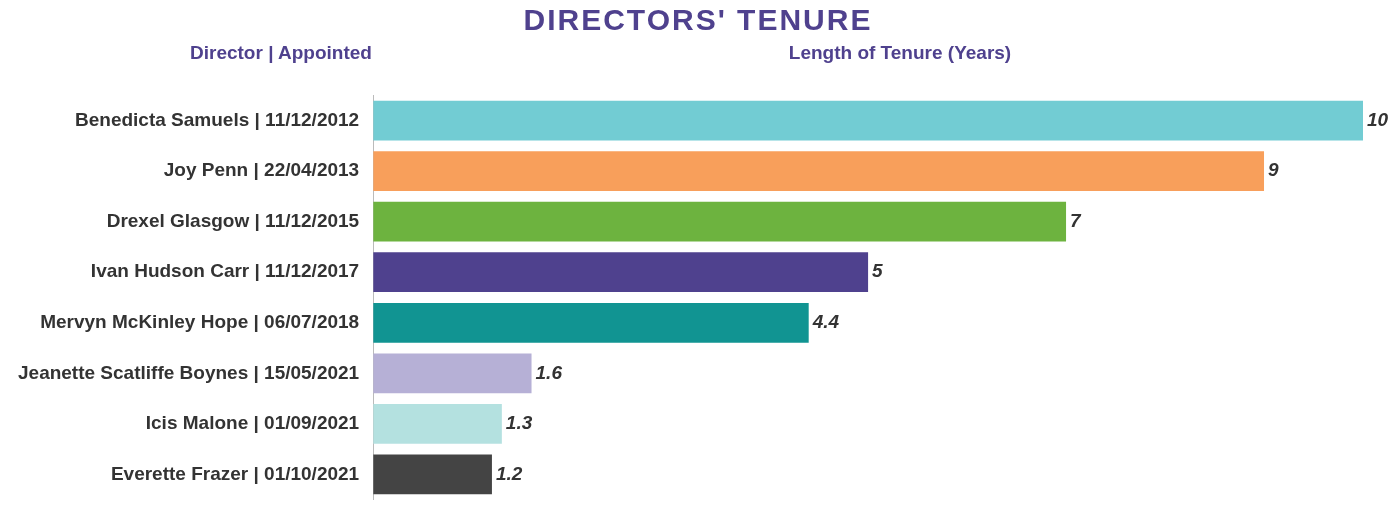 The height and width of the screenshot is (531, 1396). What do you see at coordinates (698, 20) in the screenshot?
I see `chart-title: DIRECTORS' TENURE` at bounding box center [698, 20].